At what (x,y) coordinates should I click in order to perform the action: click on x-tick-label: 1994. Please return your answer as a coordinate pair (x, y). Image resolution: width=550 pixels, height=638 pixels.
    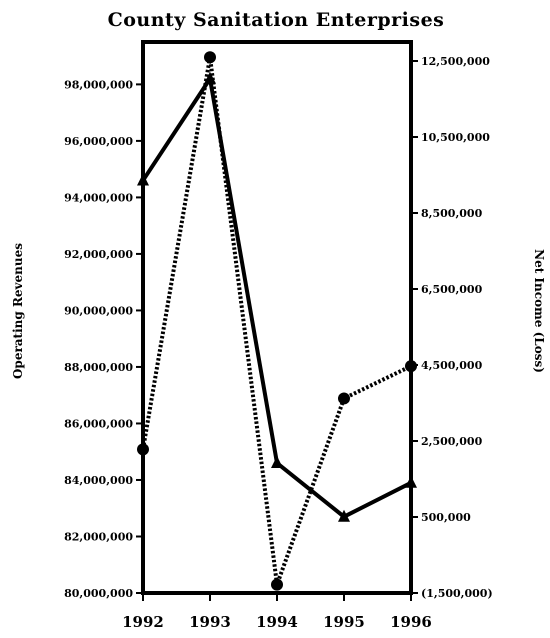
    Looking at the image, I should click on (277, 622).